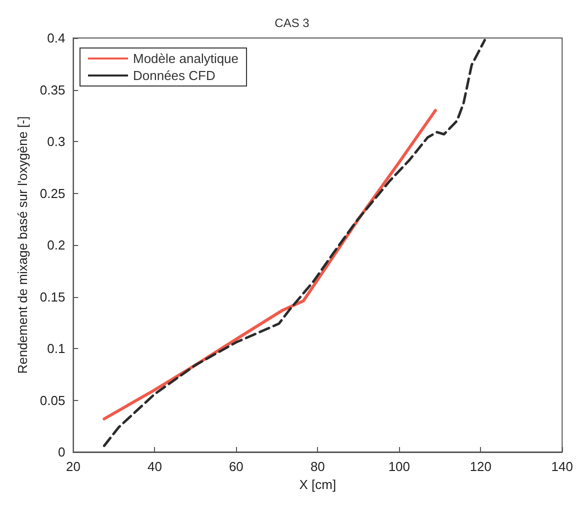 Image resolution: width=584 pixels, height=506 pixels. I want to click on x-tick-label: 100, so click(399, 466).